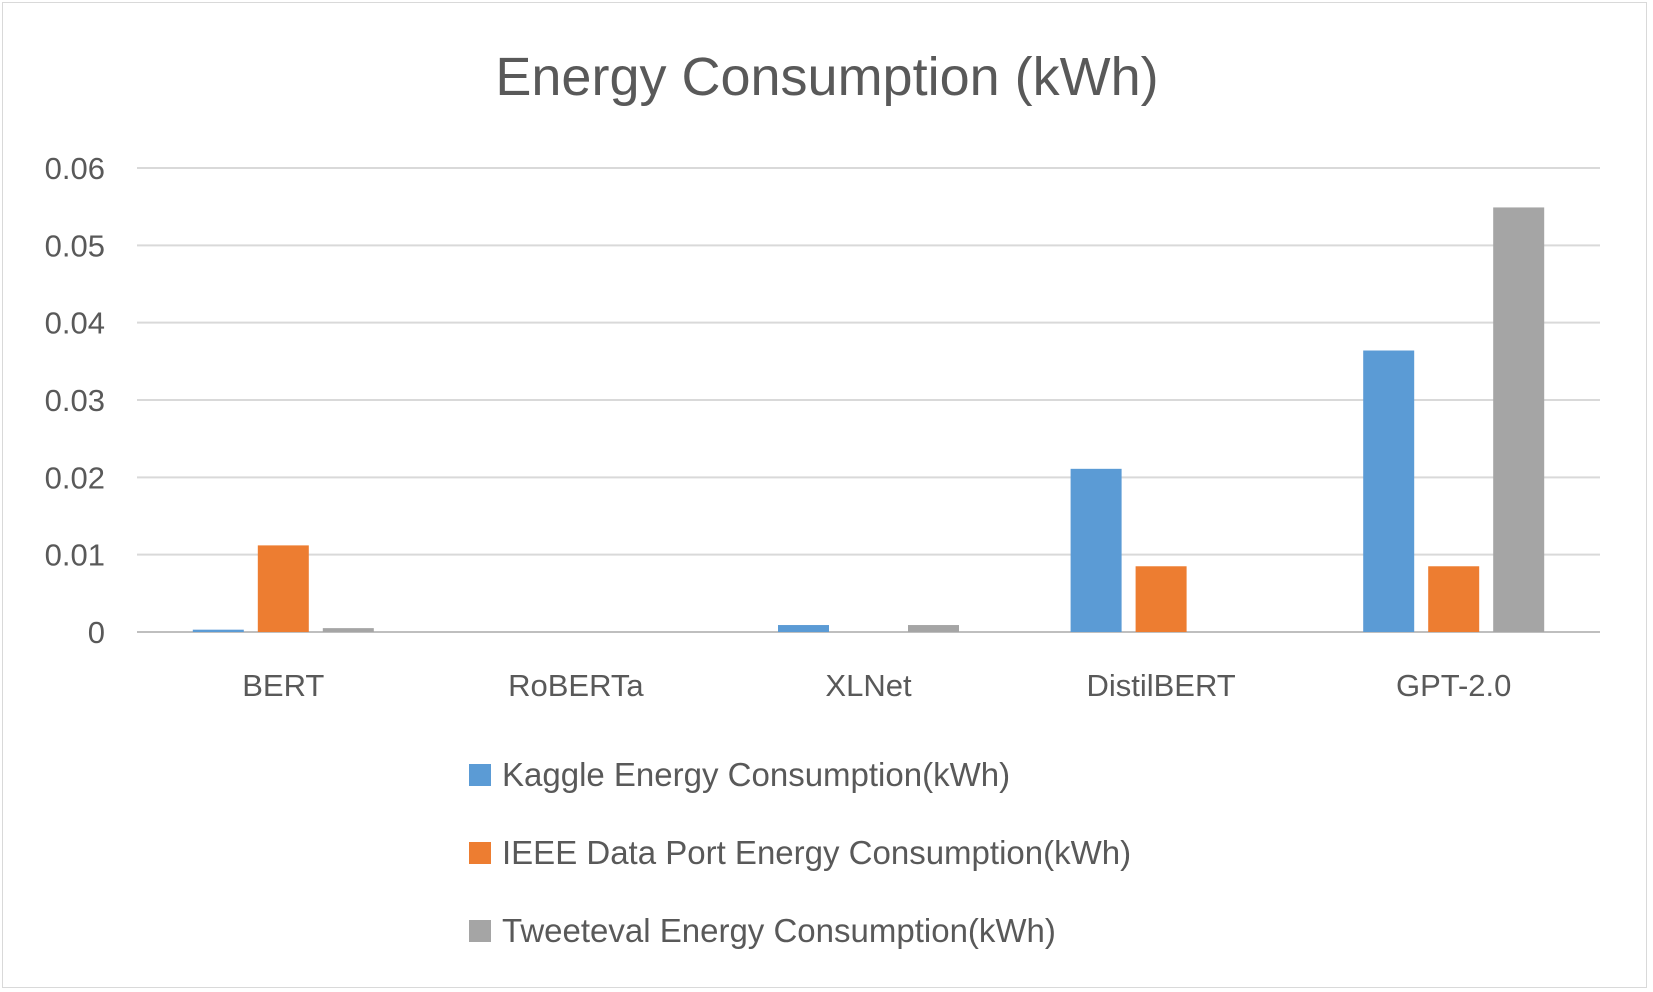 This screenshot has height=992, width=1653. Describe the element at coordinates (1160, 685) in the screenshot. I see `x-category-label: DistilBERT` at that location.